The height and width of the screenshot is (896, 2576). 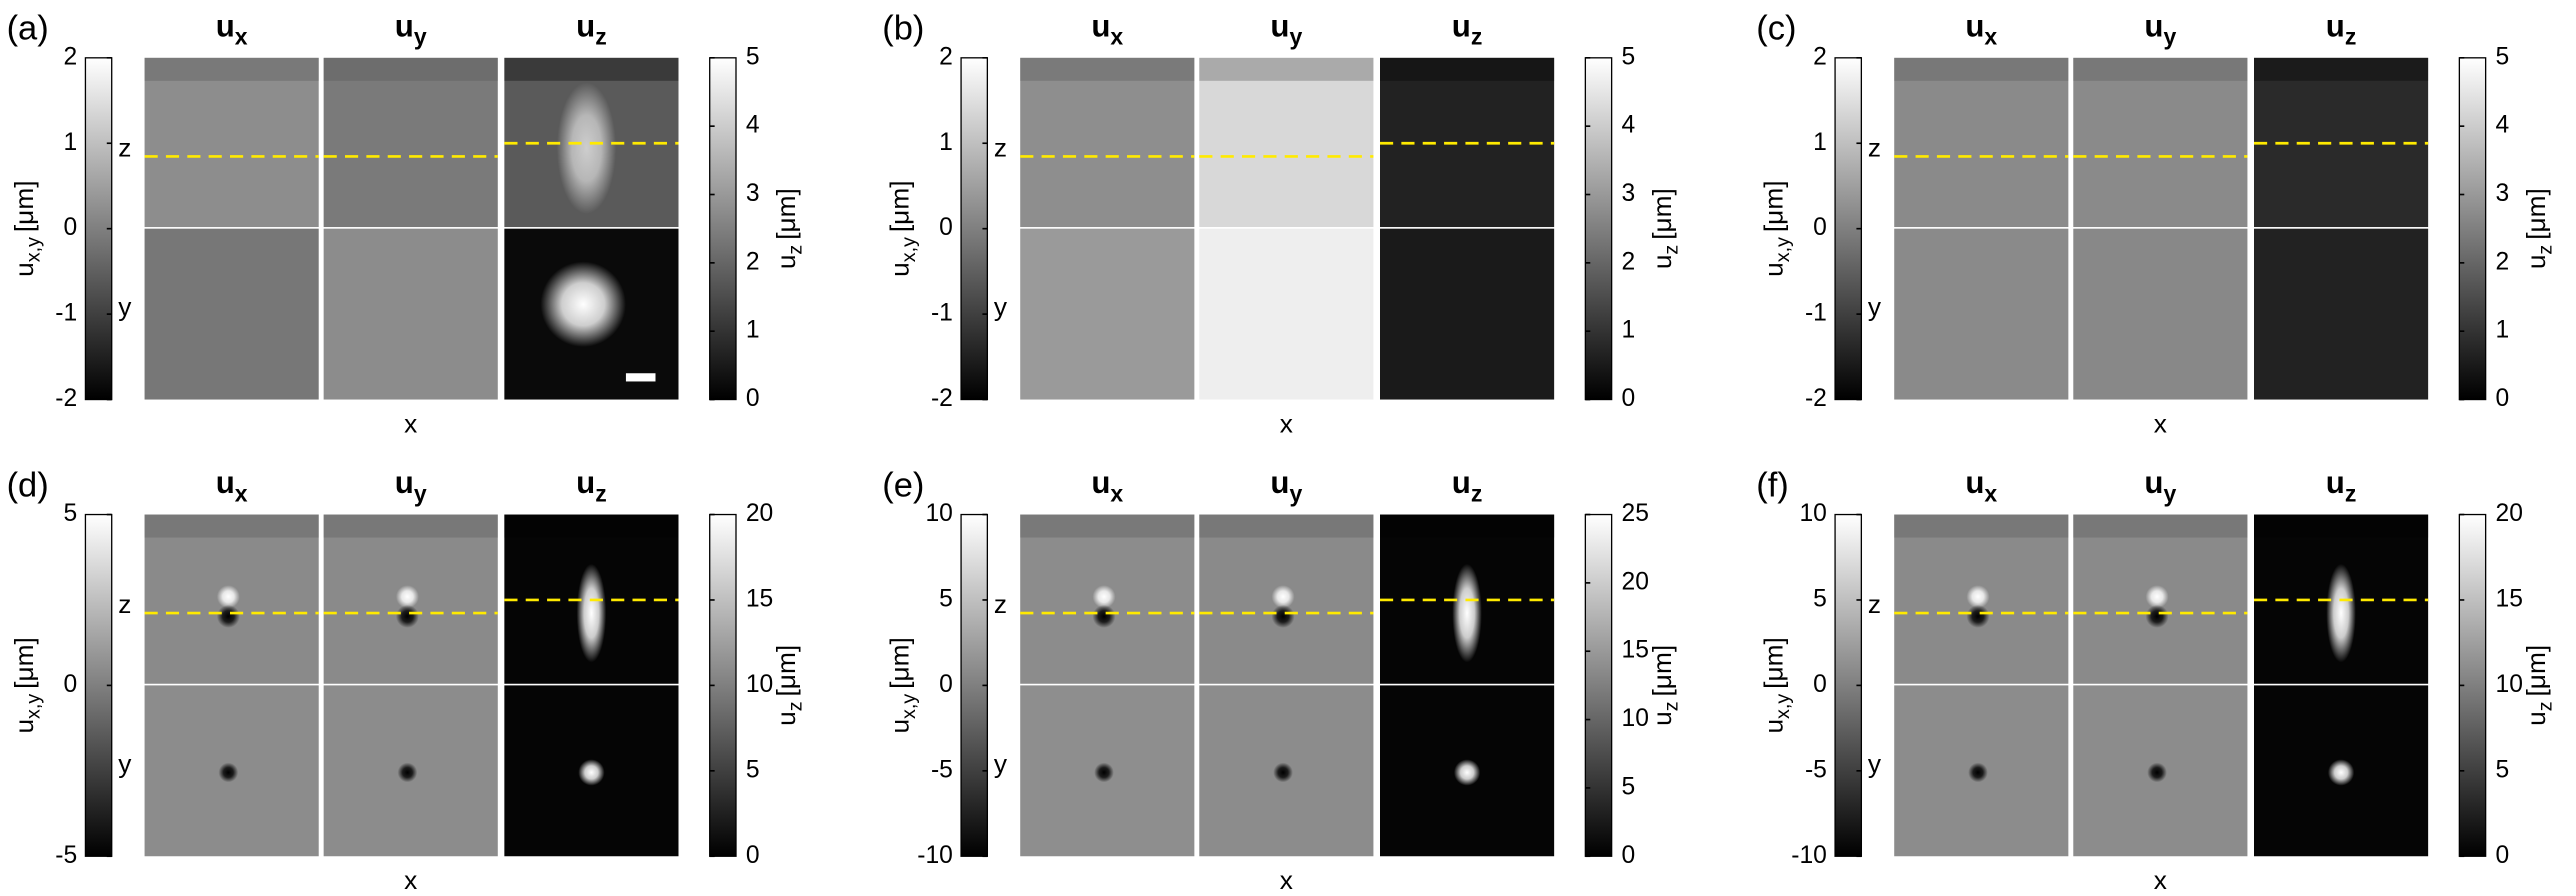 What do you see at coordinates (1776, 29) in the screenshot?
I see `panel-label: (c)` at bounding box center [1776, 29].